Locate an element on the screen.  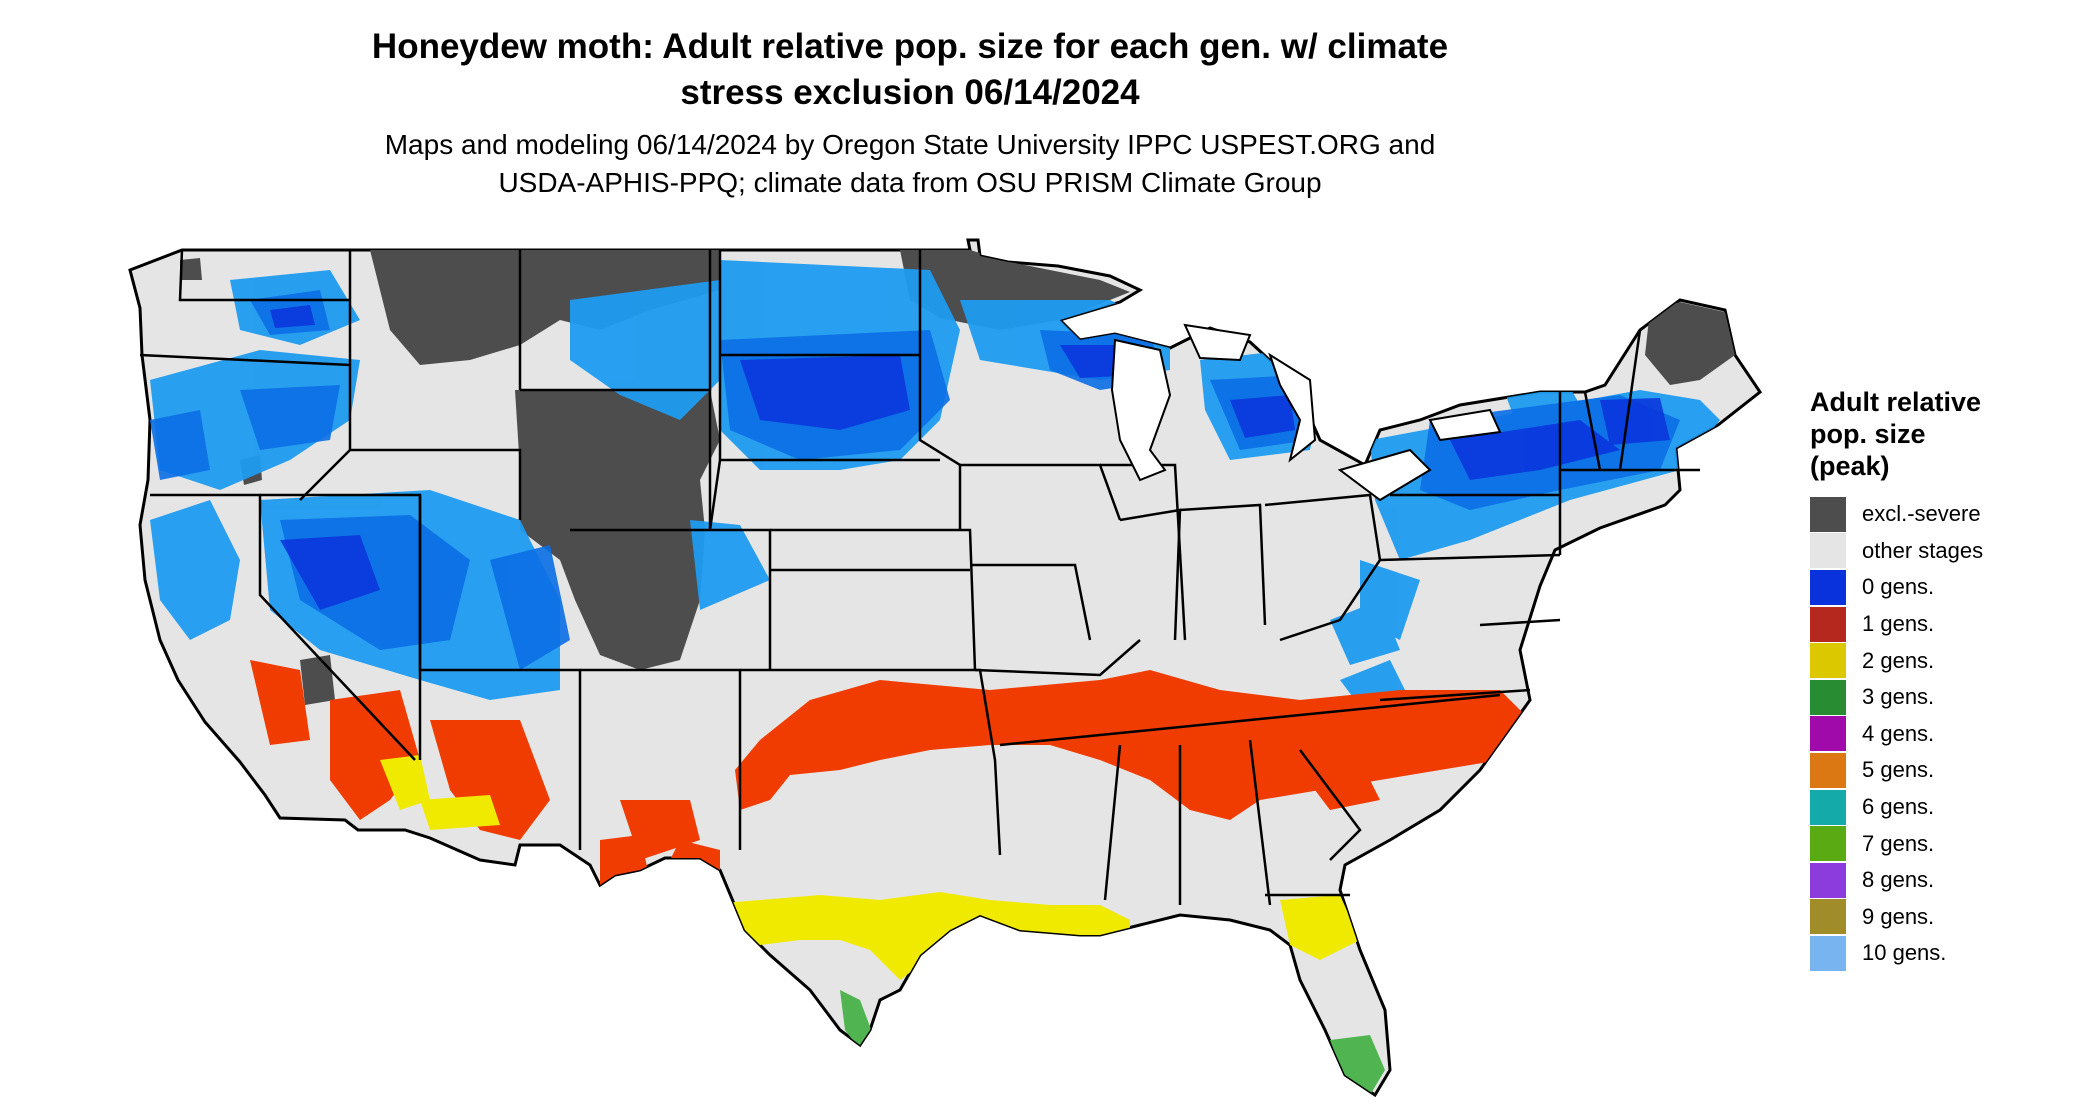
legend-item: 8 gens. is located at coordinates (1896, 880).